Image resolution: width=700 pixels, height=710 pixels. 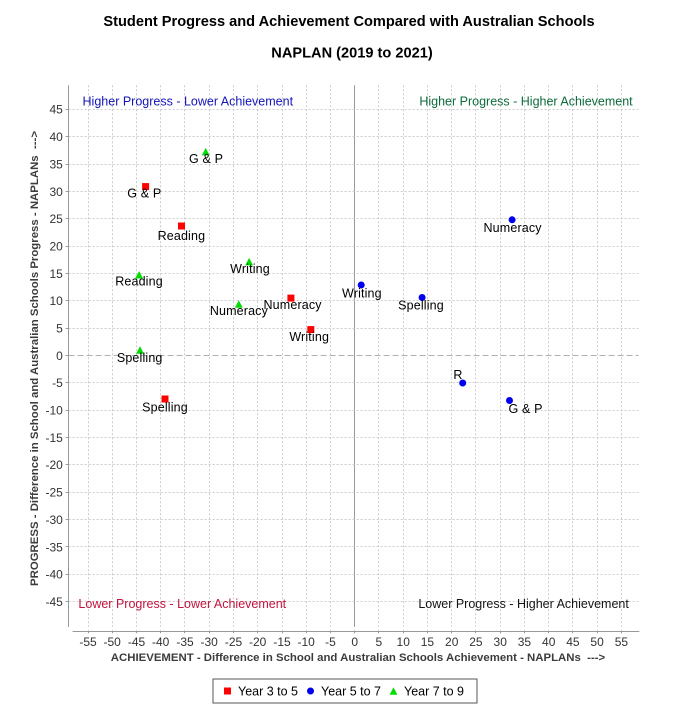 I want to click on svg-text:Lower Progress - Lower Achieve: Lower Progress - Lower Achievement, so click(x=182, y=604).